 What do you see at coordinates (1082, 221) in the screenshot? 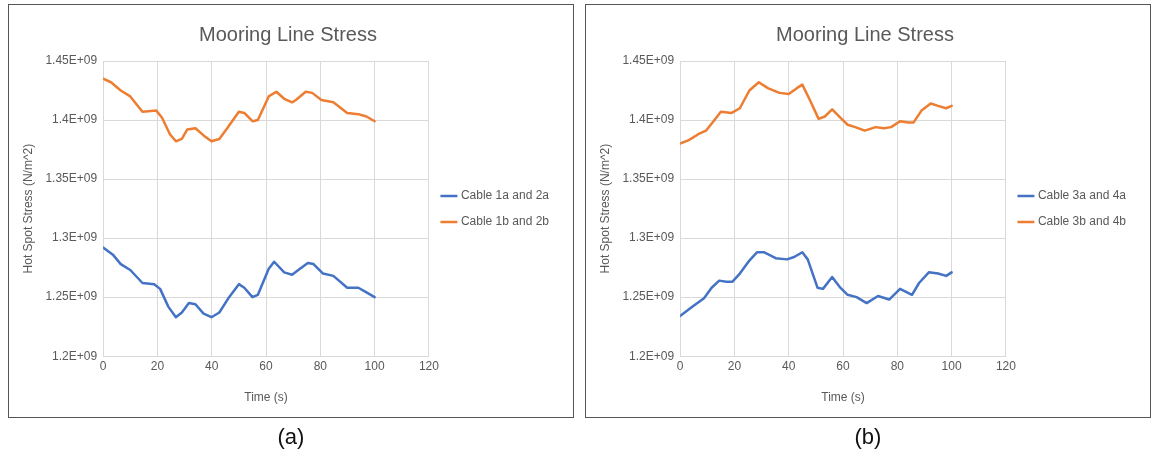
I see `legend-label: Cable 3b and 4b` at bounding box center [1082, 221].